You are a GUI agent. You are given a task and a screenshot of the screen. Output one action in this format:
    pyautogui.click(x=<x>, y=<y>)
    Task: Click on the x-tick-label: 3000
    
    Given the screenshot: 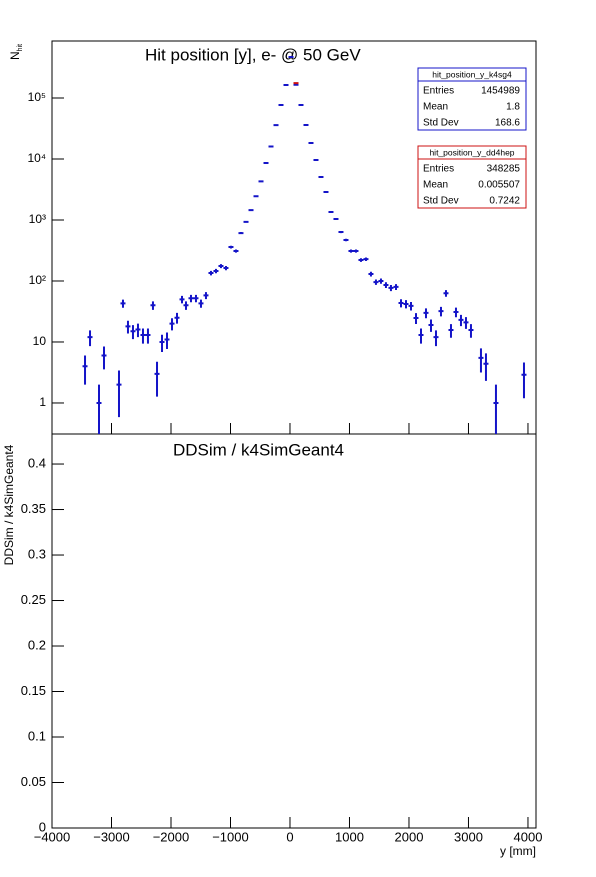 What is the action you would take?
    pyautogui.click(x=468, y=836)
    